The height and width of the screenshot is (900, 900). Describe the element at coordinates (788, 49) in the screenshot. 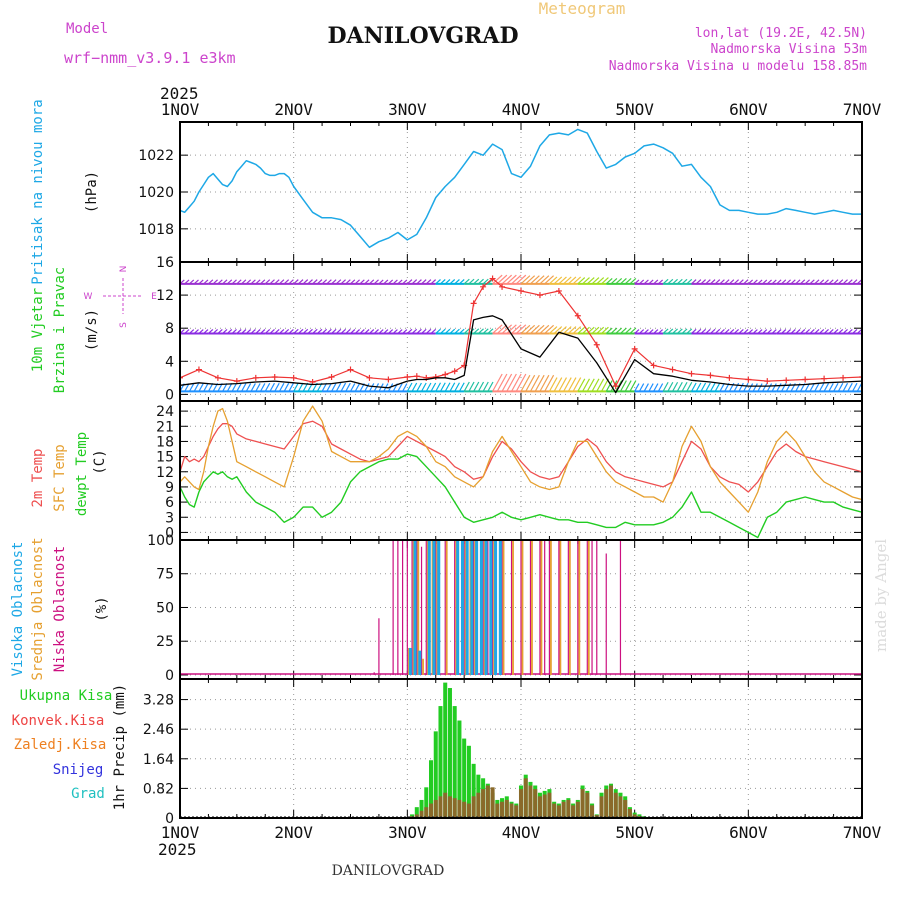

I see `altitude-label: Nadmorska Visina 53m` at that location.